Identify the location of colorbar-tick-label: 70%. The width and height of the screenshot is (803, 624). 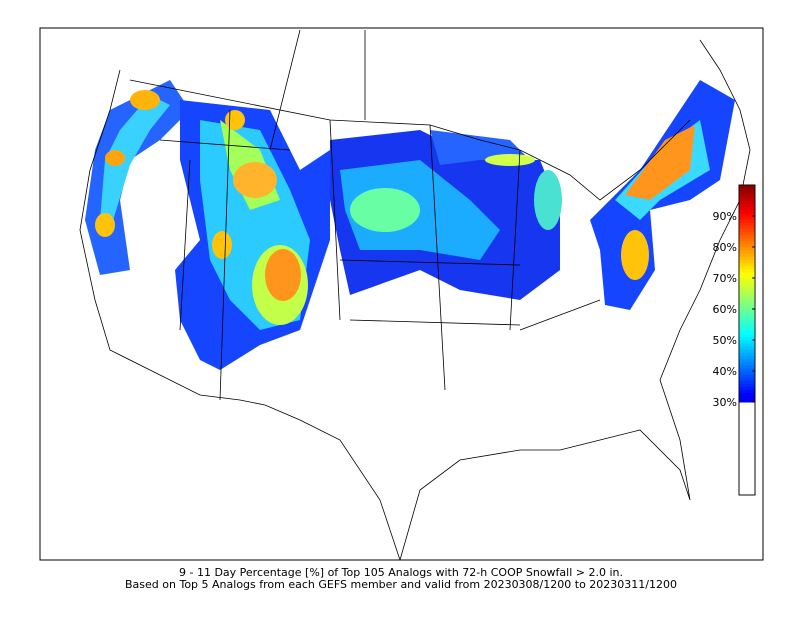
(725, 278).